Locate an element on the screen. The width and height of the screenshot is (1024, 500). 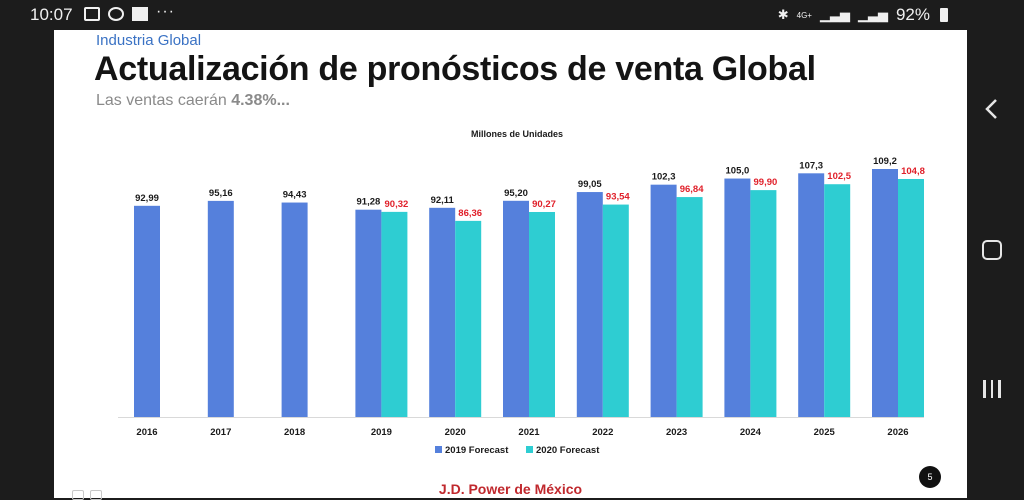
mail-icon is located at coordinates (140, 14).